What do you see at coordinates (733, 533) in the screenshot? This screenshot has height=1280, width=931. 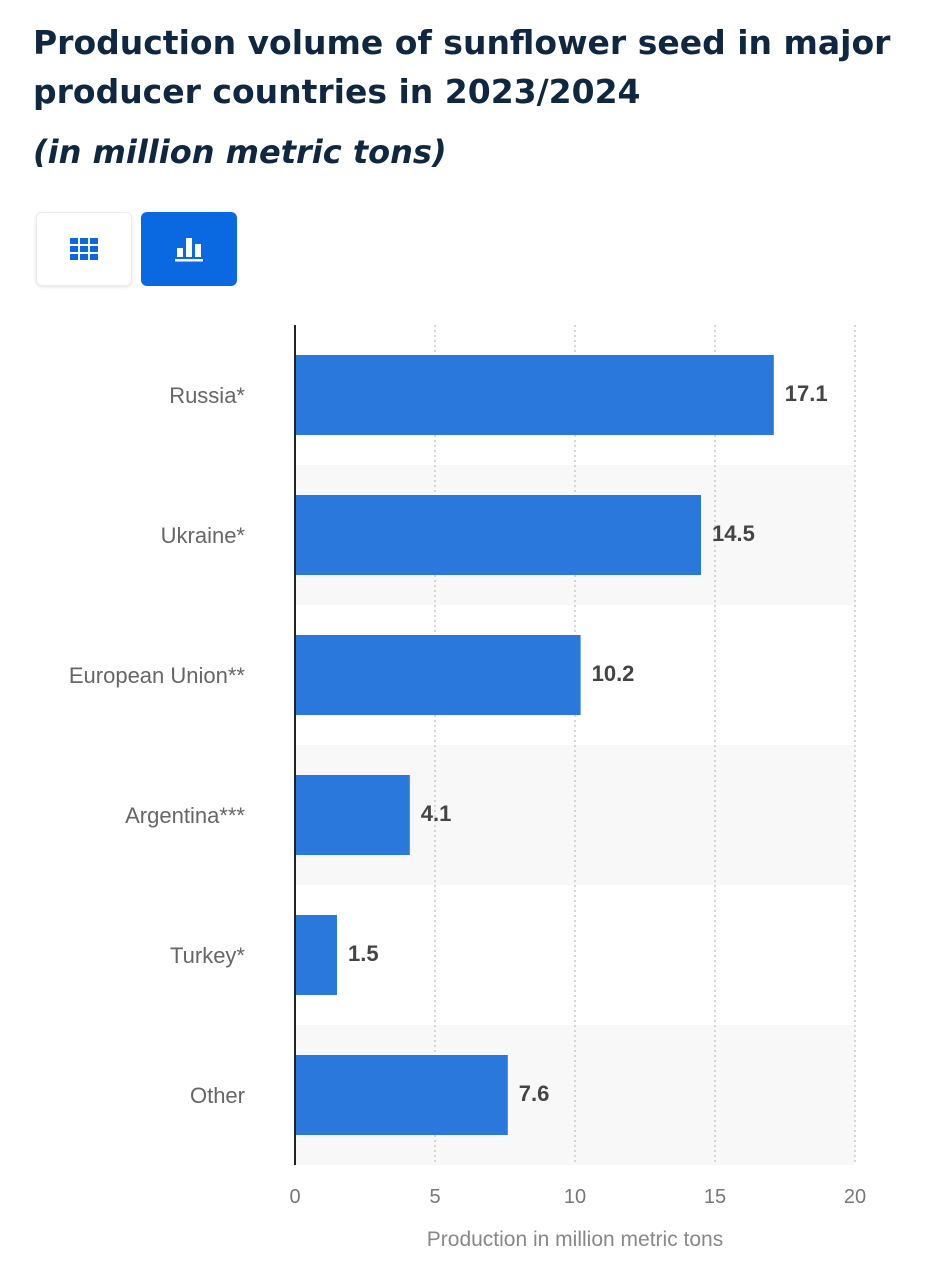 I see `bar-value-label: 14.5` at bounding box center [733, 533].